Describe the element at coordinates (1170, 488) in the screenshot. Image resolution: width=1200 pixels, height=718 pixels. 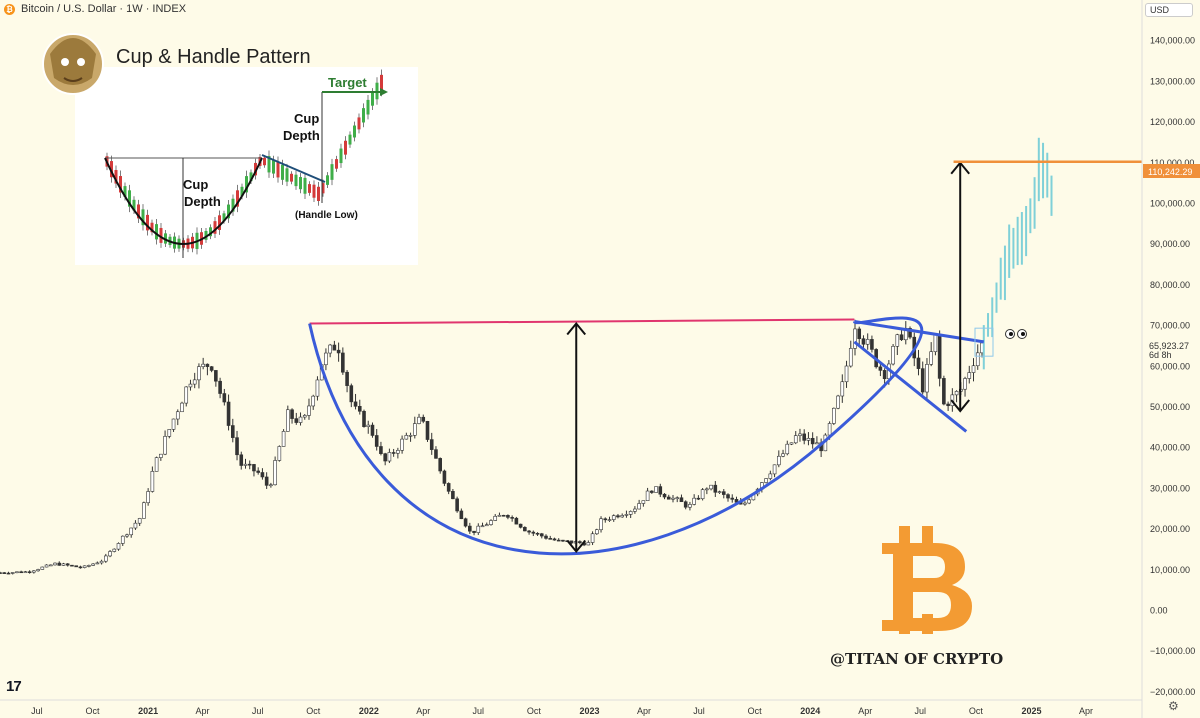
I see `y-tick-label: 30,000.00` at that location.